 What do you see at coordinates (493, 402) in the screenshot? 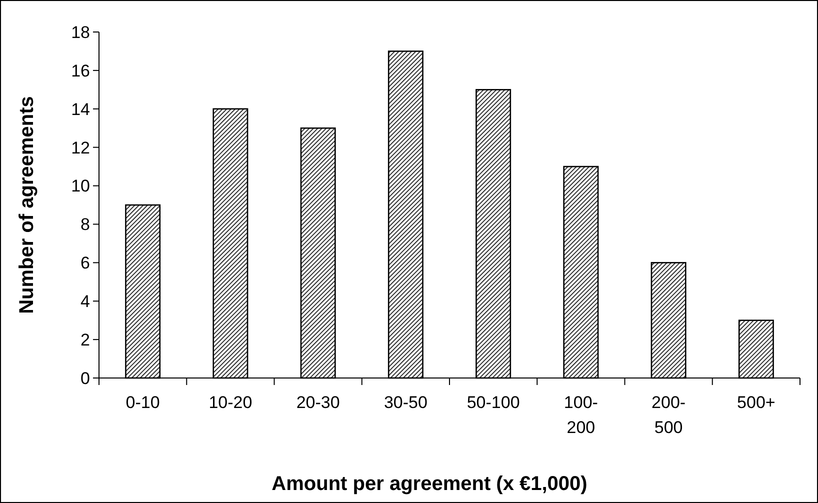
I see `x-tick-label: 50-100` at bounding box center [493, 402].